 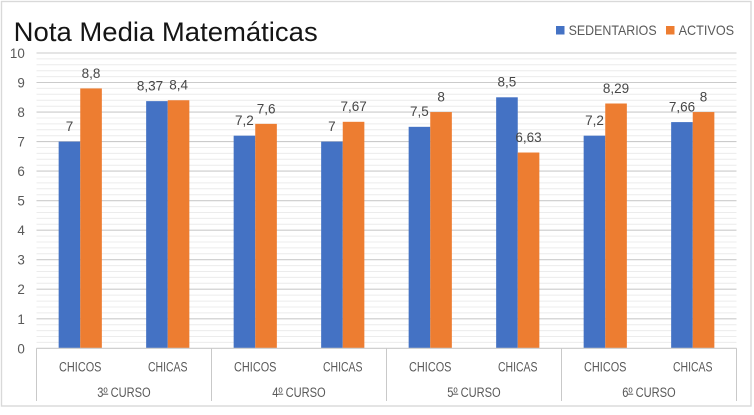 What do you see at coordinates (20, 319) in the screenshot?
I see `svg-text: 1` at bounding box center [20, 319].